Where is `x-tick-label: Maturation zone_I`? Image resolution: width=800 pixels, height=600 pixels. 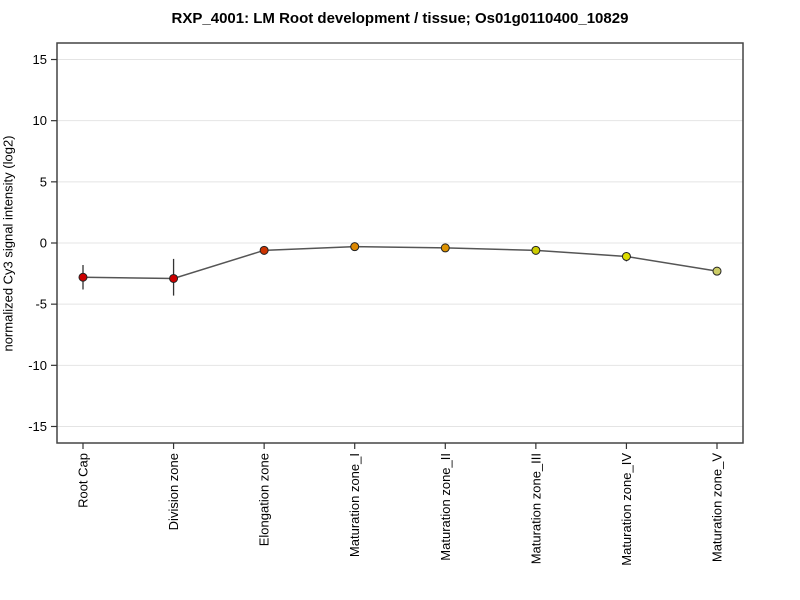 x-tick-label: Maturation zone_I is located at coordinates (354, 505).